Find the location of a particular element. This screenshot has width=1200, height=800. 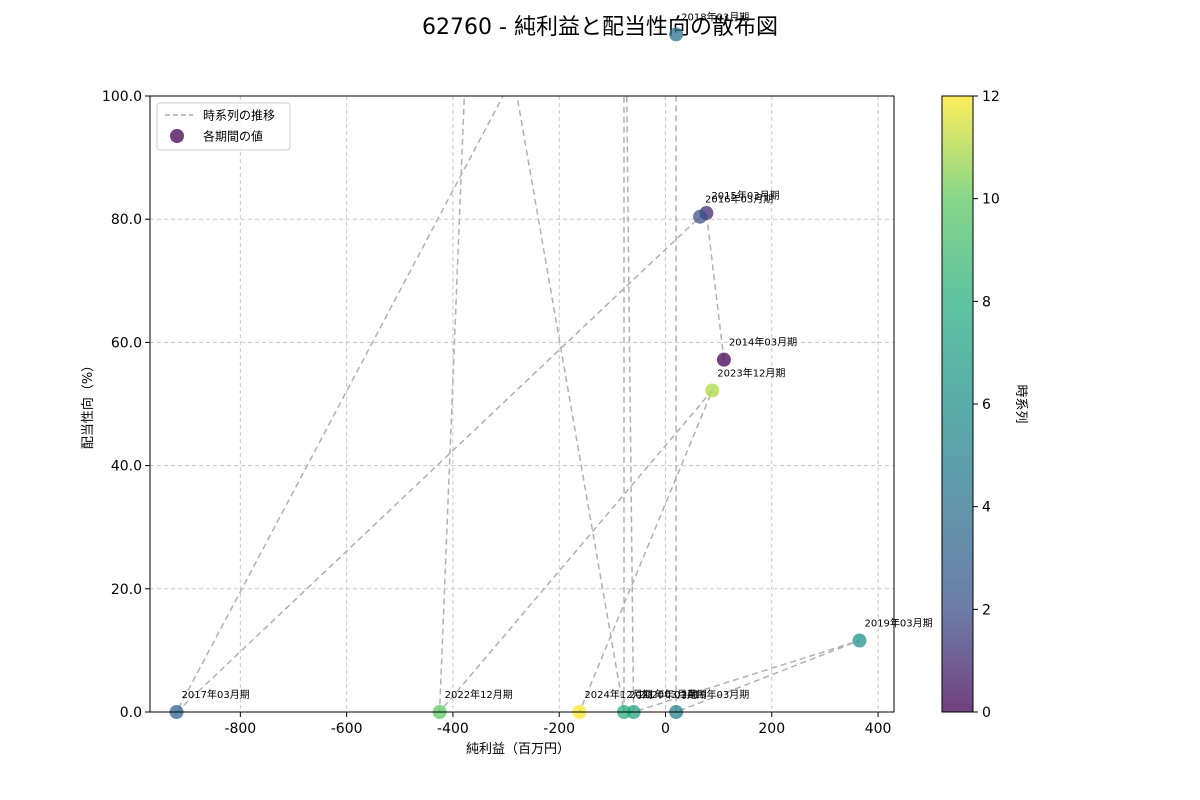

point-label: 2021年03月期 is located at coordinates (663, 694).